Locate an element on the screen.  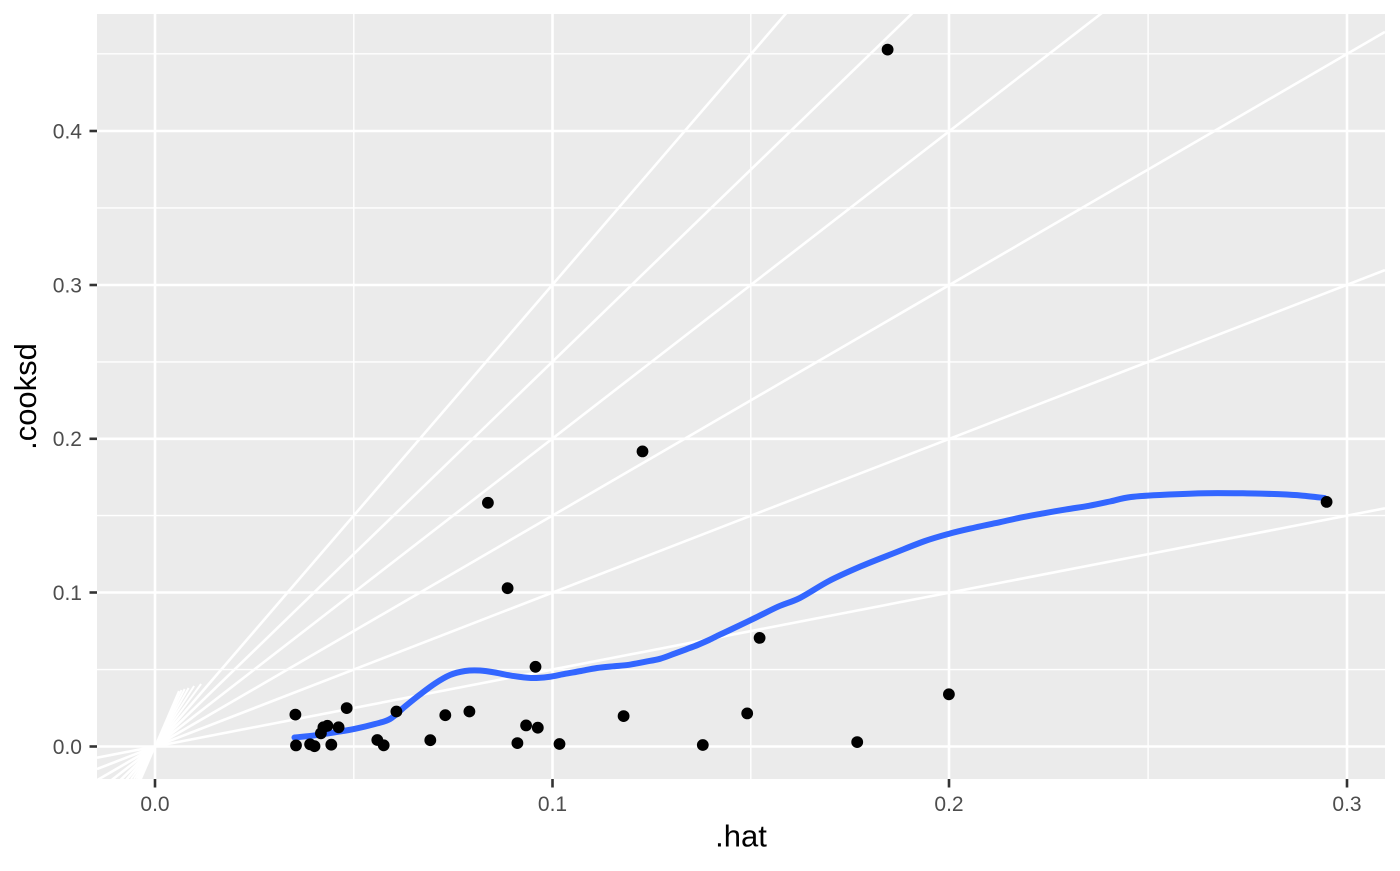
svg-text: .hat is located at coordinates (741, 836).